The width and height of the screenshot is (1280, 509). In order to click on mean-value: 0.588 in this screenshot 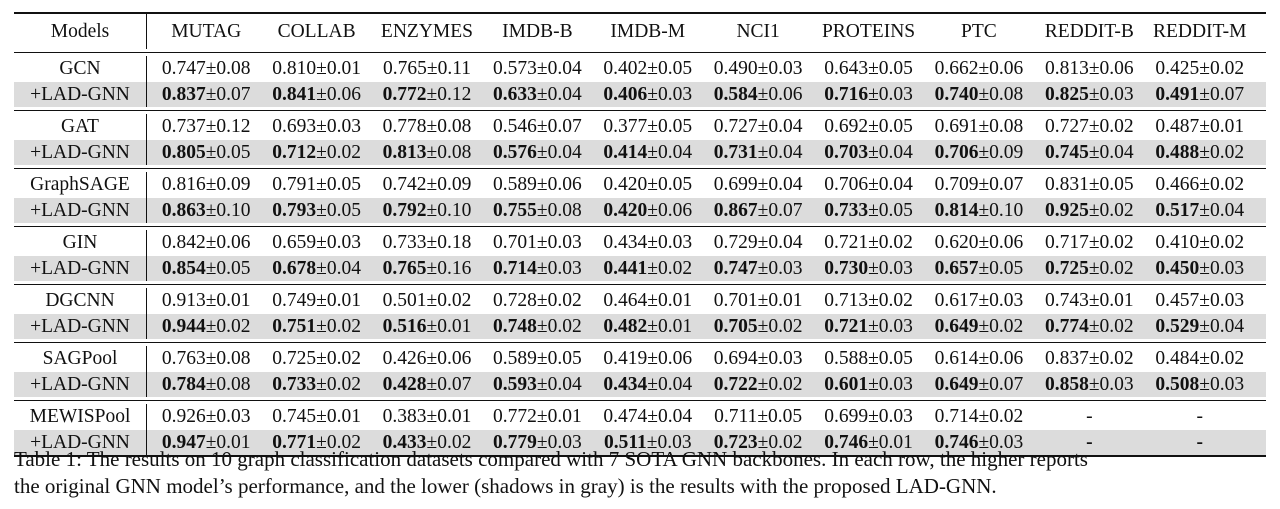, I will do `click(846, 358)`.